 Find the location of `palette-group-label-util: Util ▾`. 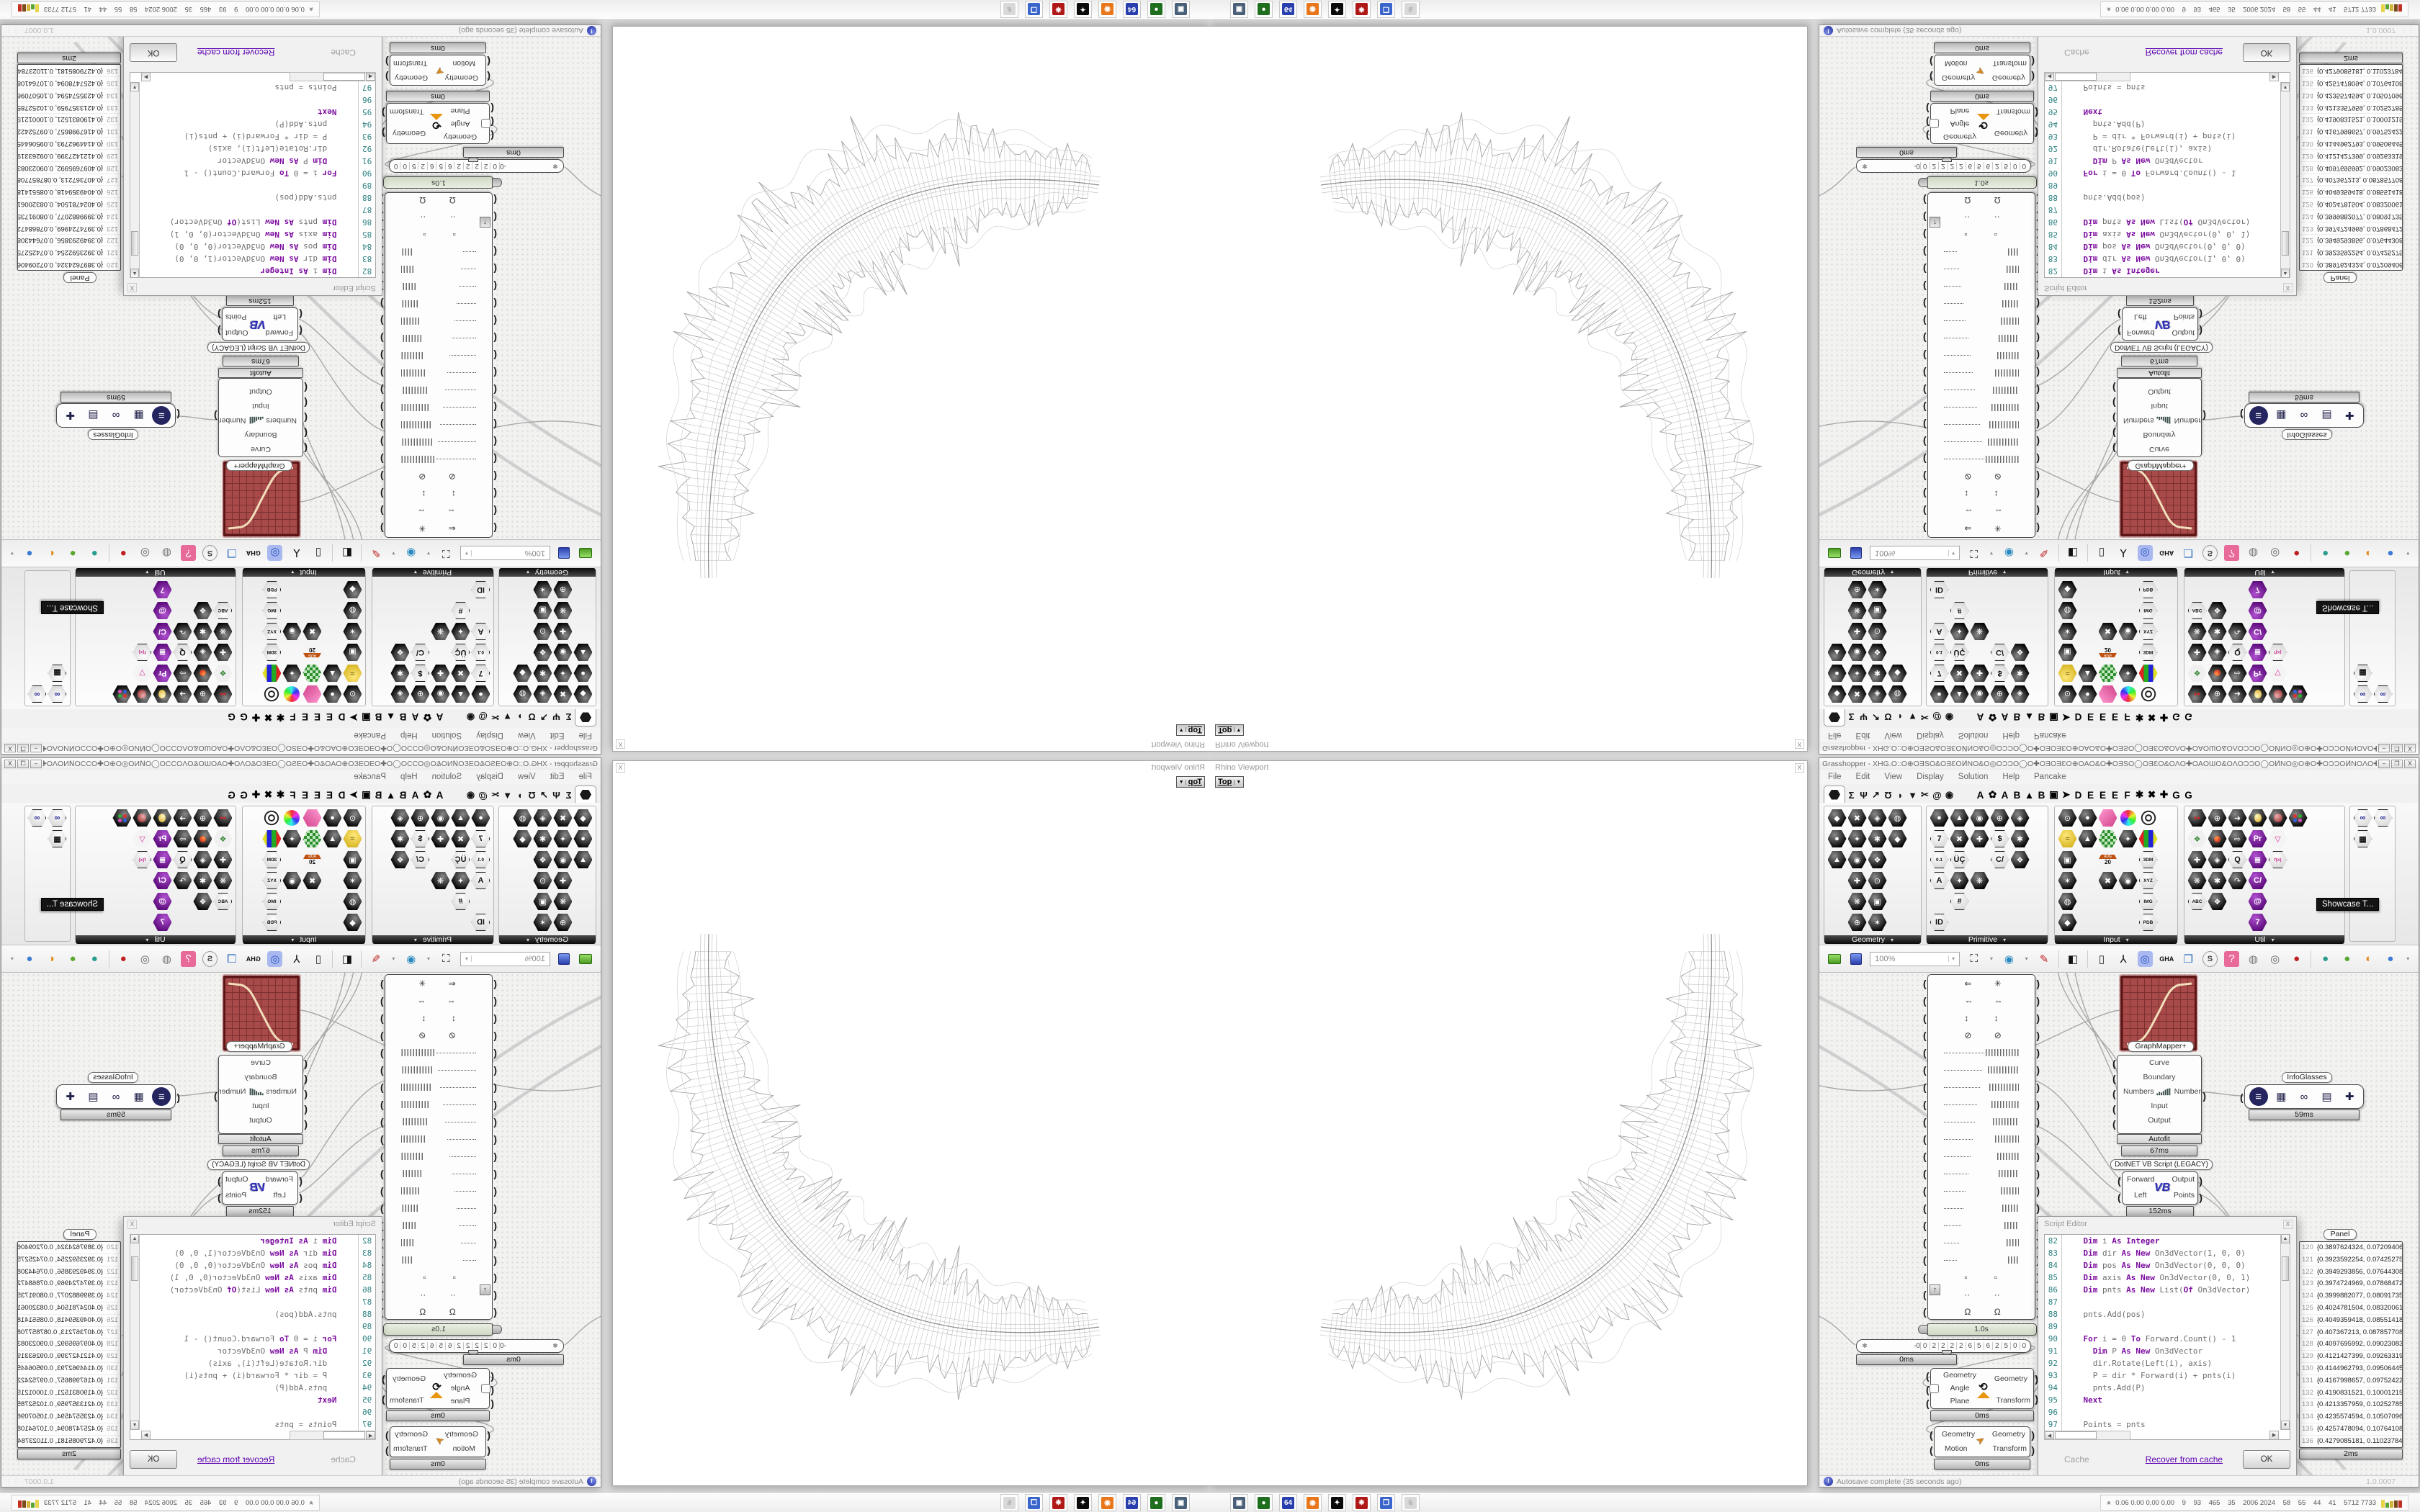

palette-group-label-util: Util ▾ is located at coordinates (156, 939).